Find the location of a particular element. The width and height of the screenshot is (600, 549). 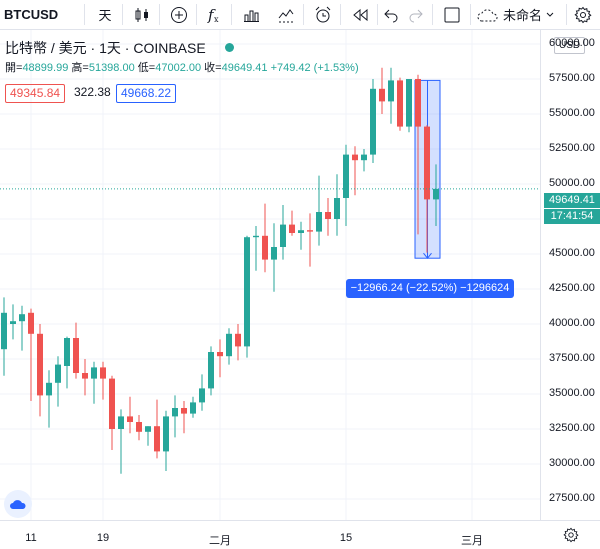

high-value: 51398.00 is located at coordinates (111, 68).